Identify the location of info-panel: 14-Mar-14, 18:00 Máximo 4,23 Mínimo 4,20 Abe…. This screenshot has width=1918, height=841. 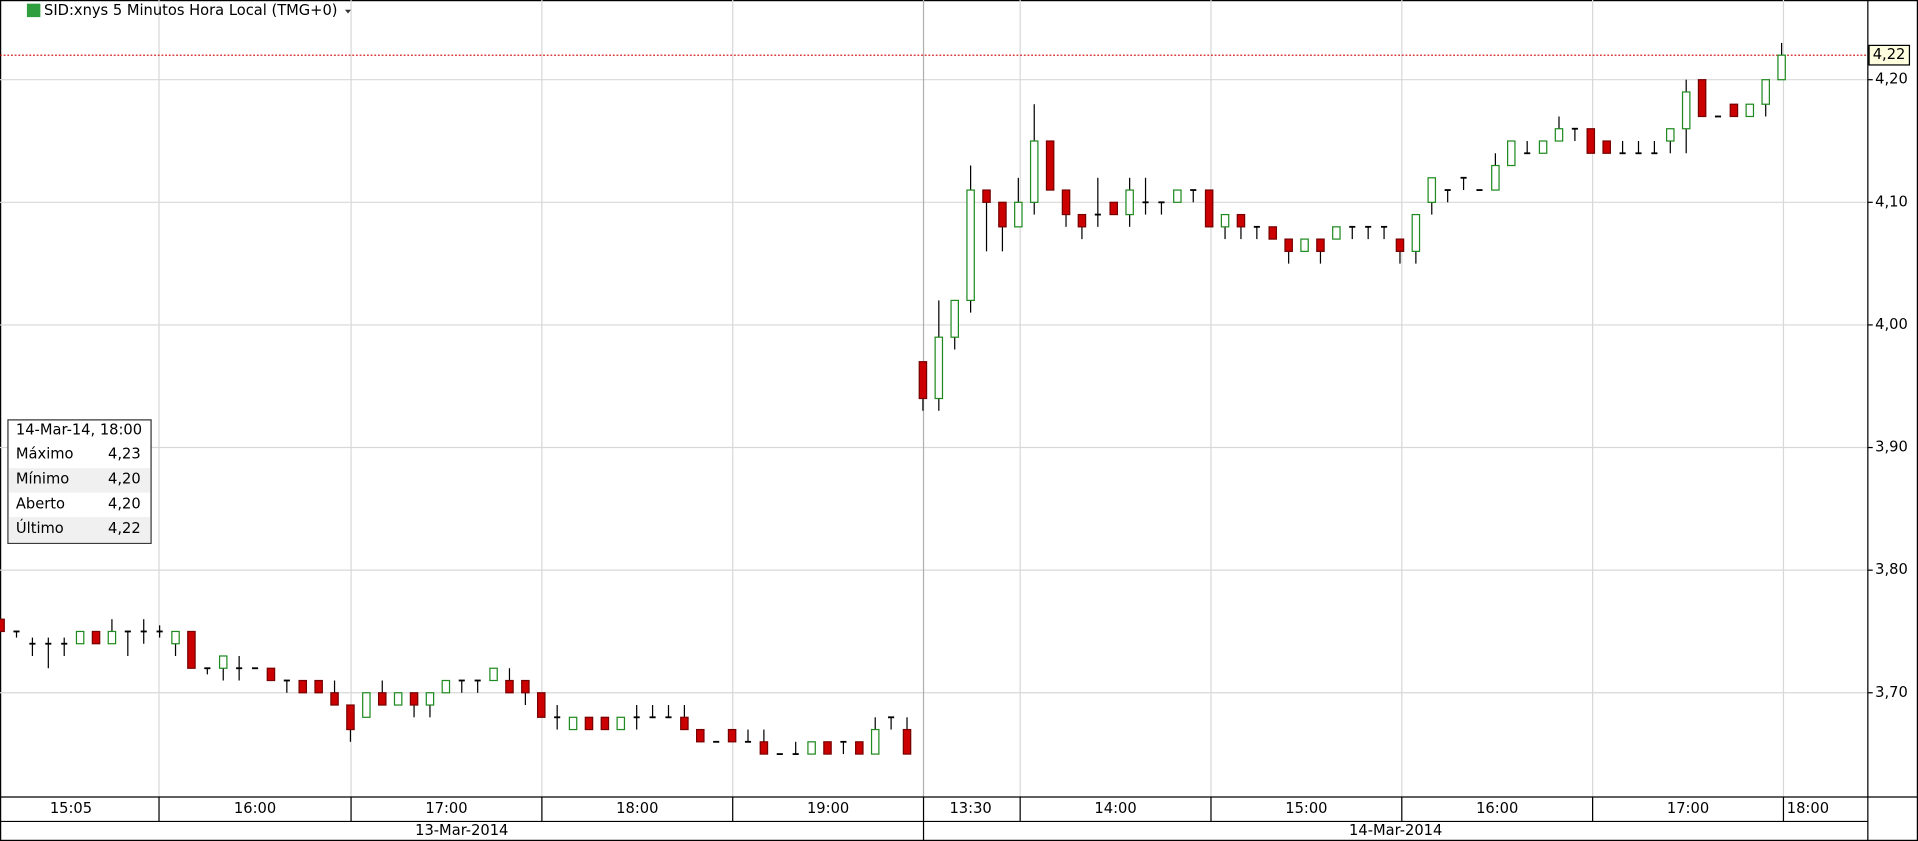
(79, 481).